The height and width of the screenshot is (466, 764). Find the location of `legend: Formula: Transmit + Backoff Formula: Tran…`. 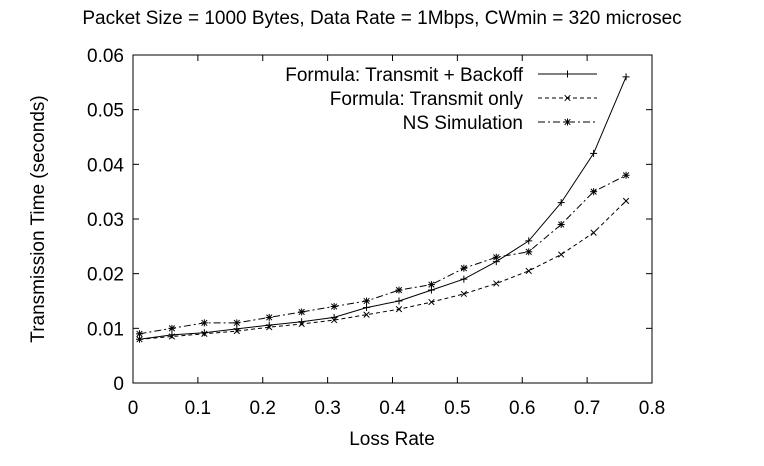

legend: Formula: Transmit + Backoff Formula: Tran… is located at coordinates (441, 99).